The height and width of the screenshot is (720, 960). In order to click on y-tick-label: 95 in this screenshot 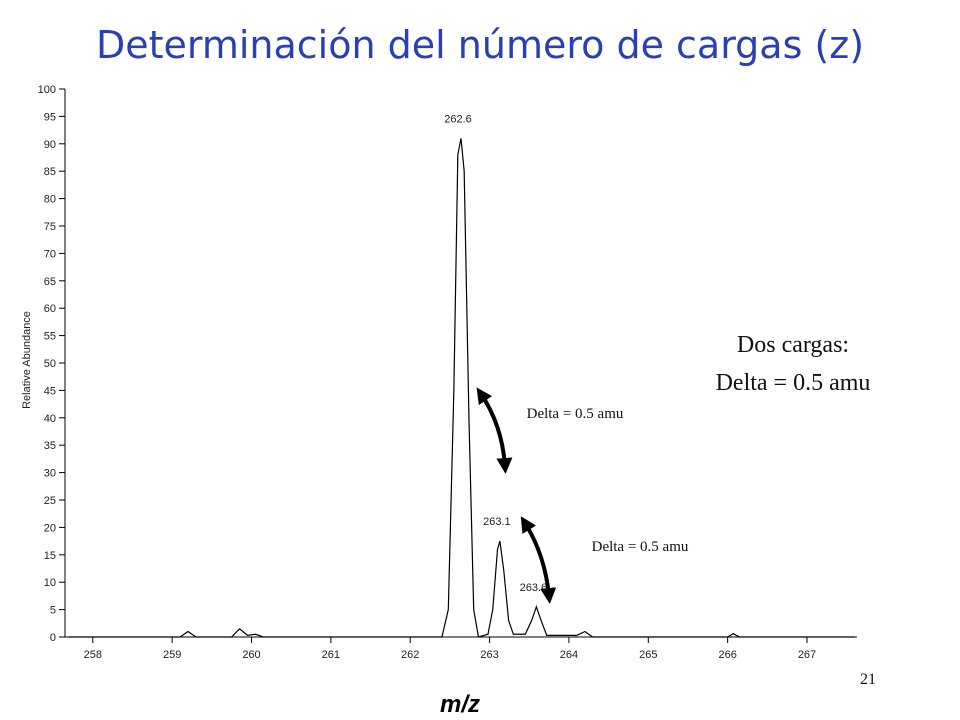, I will do `click(50, 117)`.